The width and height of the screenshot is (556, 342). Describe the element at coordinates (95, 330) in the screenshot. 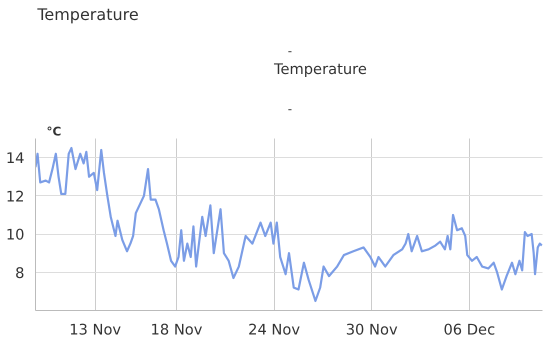

I see `x-tick-label: 13 Nov` at that location.